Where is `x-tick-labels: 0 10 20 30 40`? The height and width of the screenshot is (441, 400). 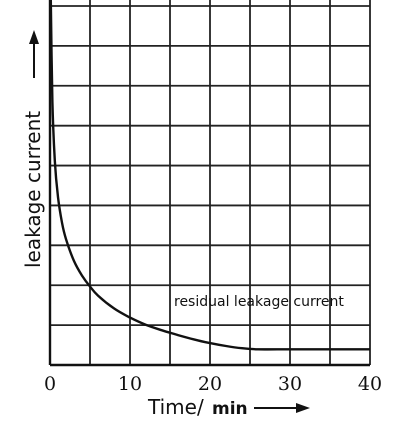 x-tick-labels: 0 10 20 30 40 is located at coordinates (213, 384).